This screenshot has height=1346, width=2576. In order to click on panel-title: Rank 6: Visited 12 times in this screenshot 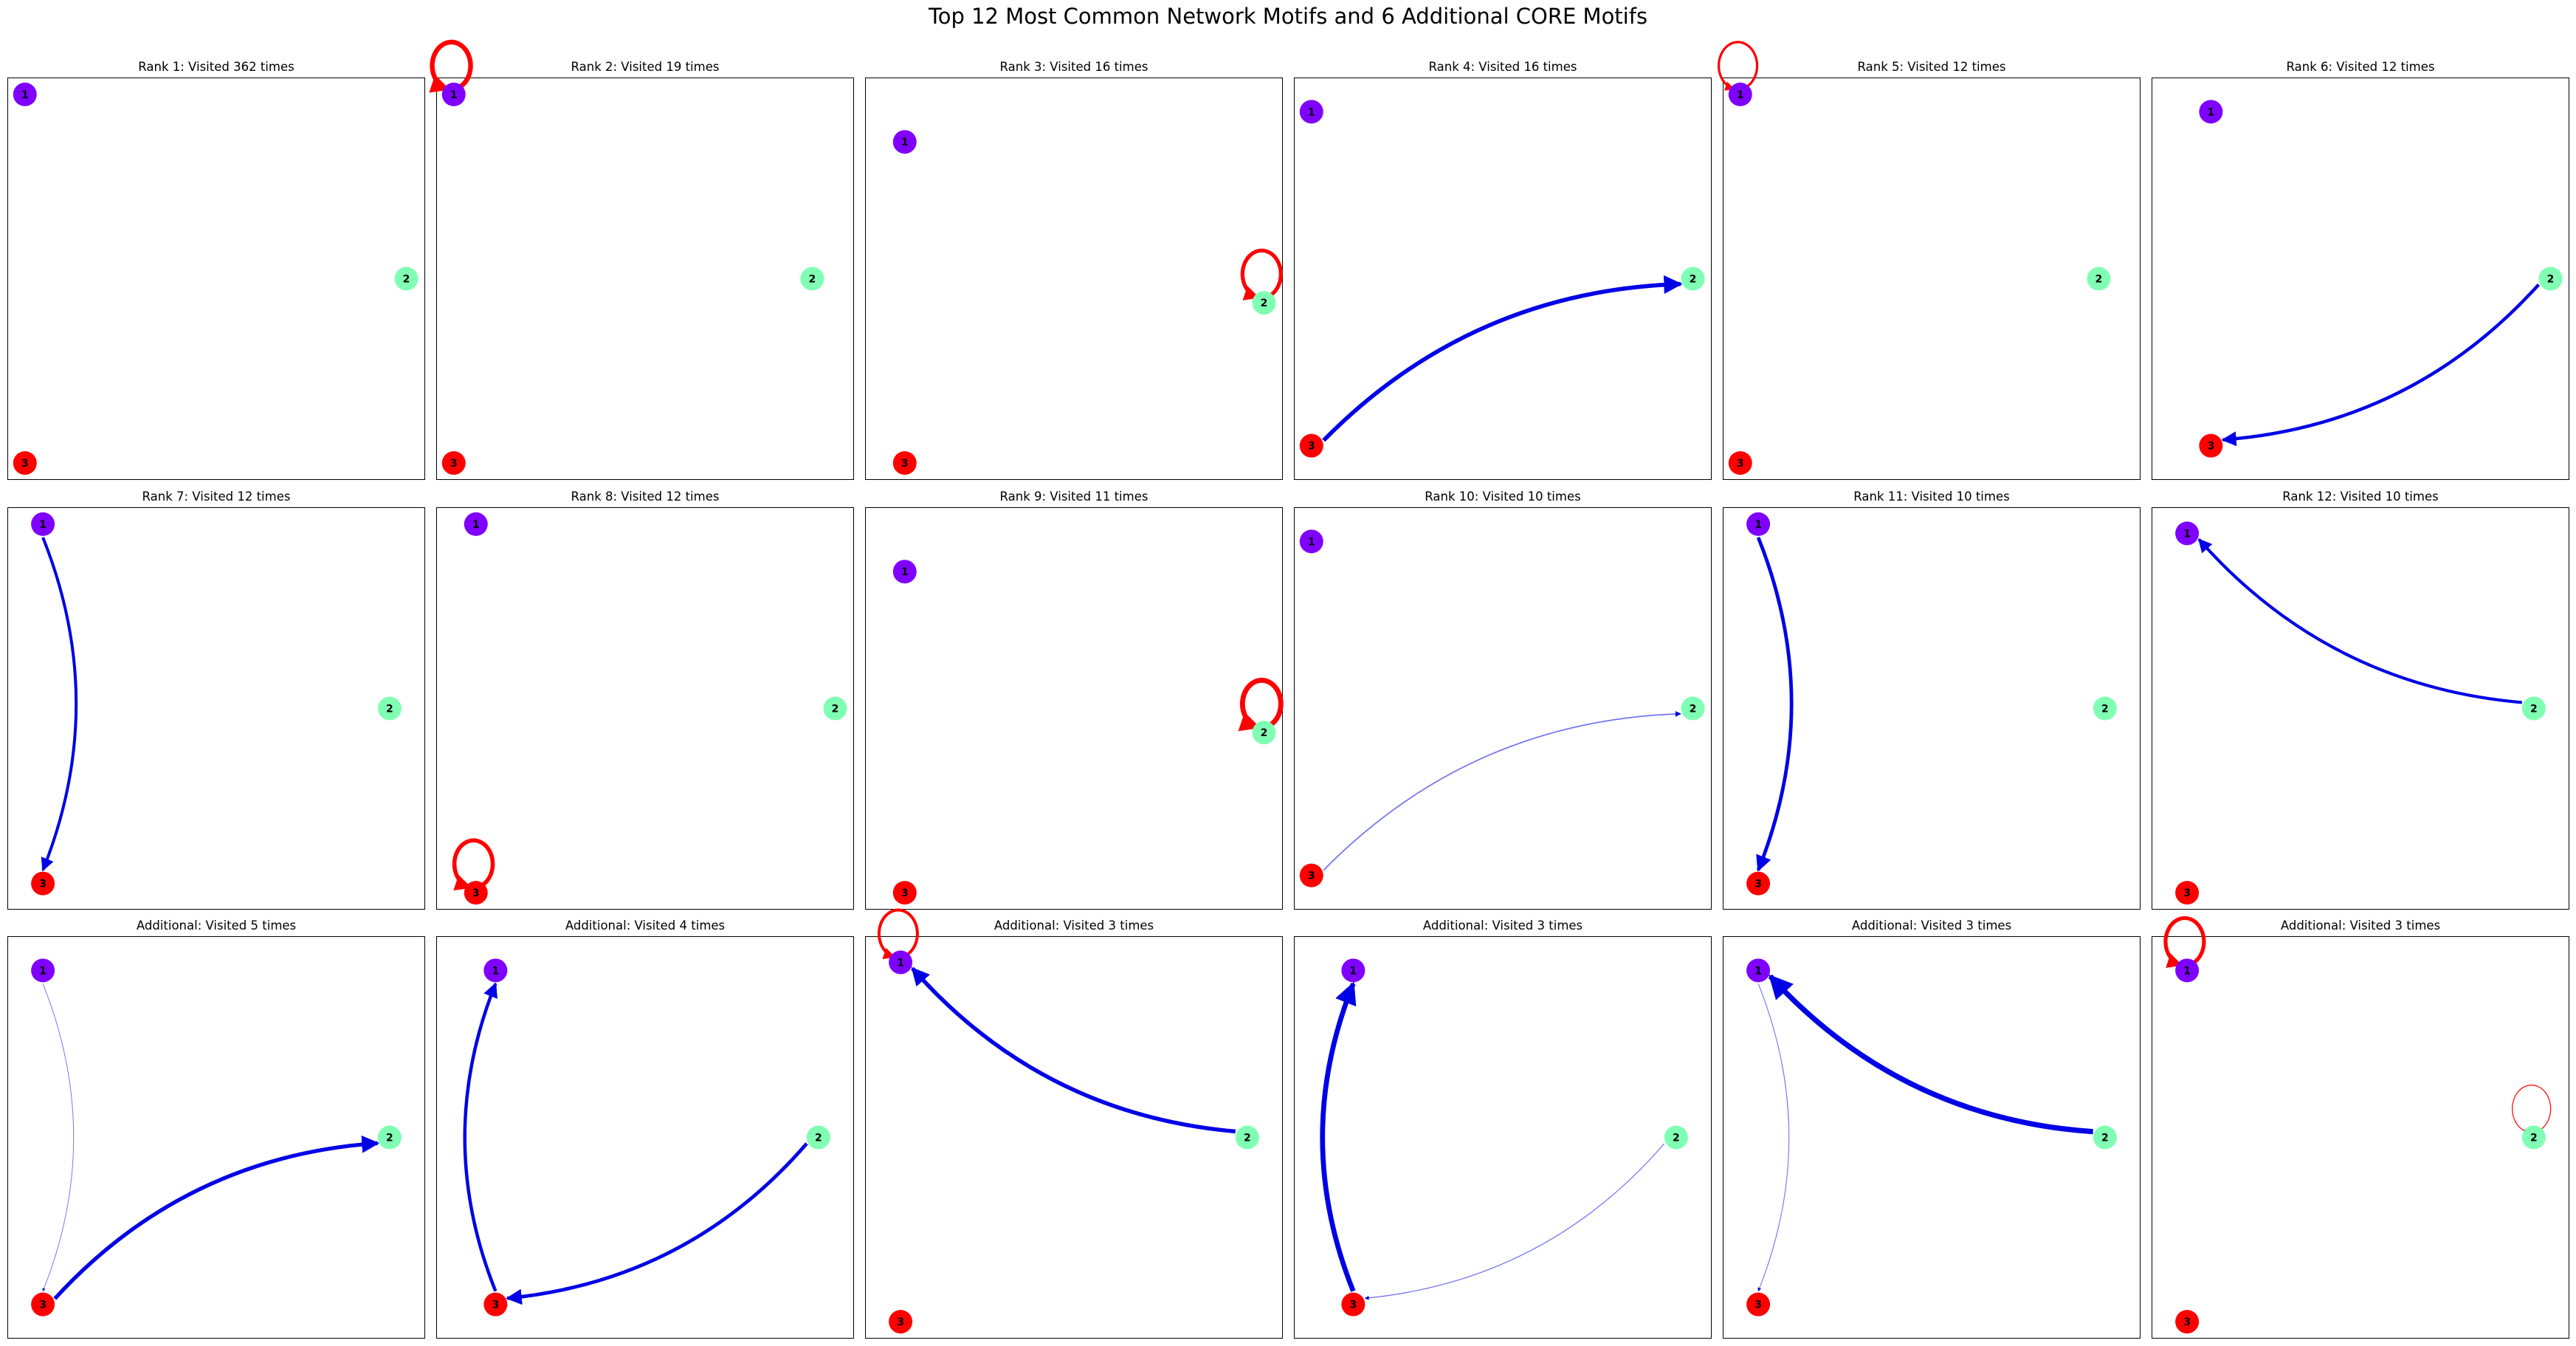, I will do `click(2360, 67)`.